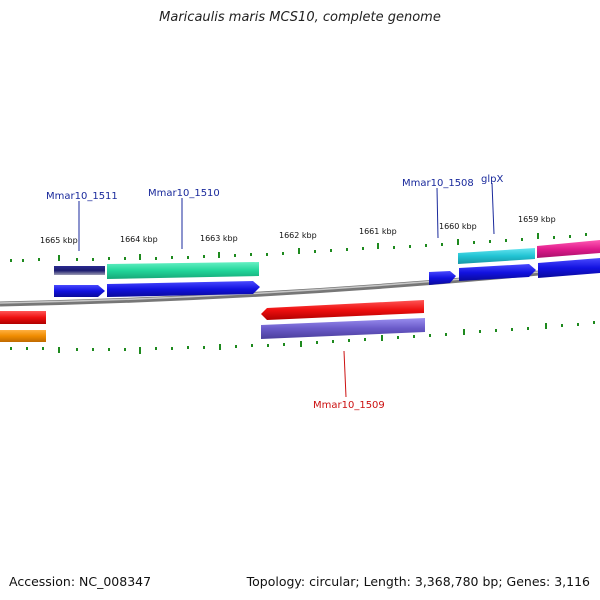 The height and width of the screenshot is (600, 600). What do you see at coordinates (23, 317) in the screenshot?
I see `cds-arrow-reverse-left` at bounding box center [23, 317].